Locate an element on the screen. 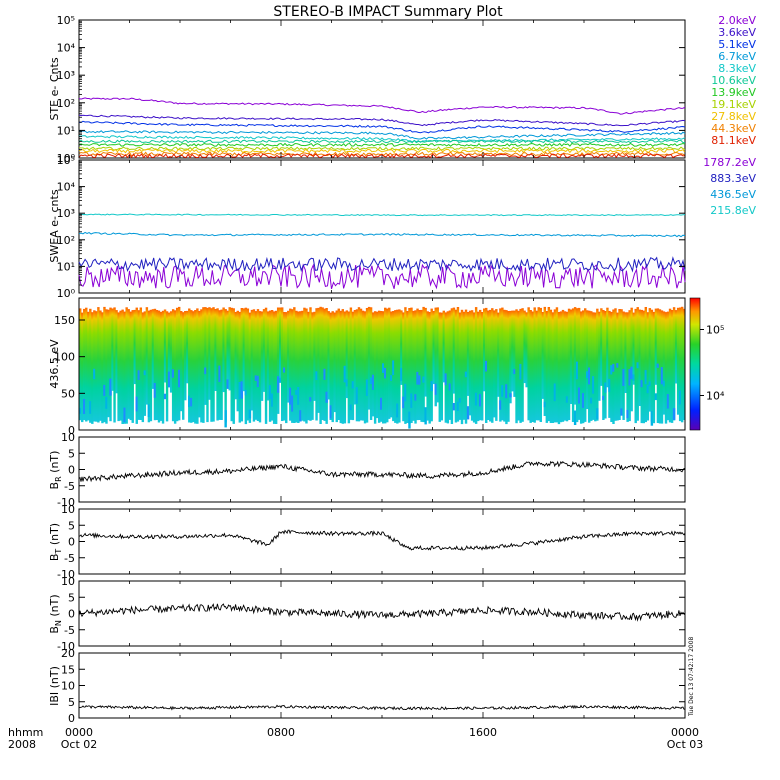 Image resolution: width=780 pixels, height=780 pixels. bmag-ytick-label: 15 is located at coordinates (68, 669).